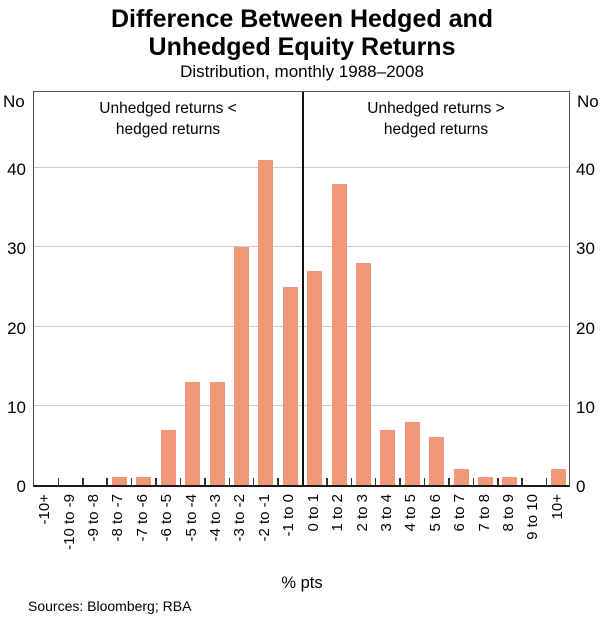 The height and width of the screenshot is (617, 604). Describe the element at coordinates (21, 486) in the screenshot. I see `y-tick-label-left: 0` at that location.